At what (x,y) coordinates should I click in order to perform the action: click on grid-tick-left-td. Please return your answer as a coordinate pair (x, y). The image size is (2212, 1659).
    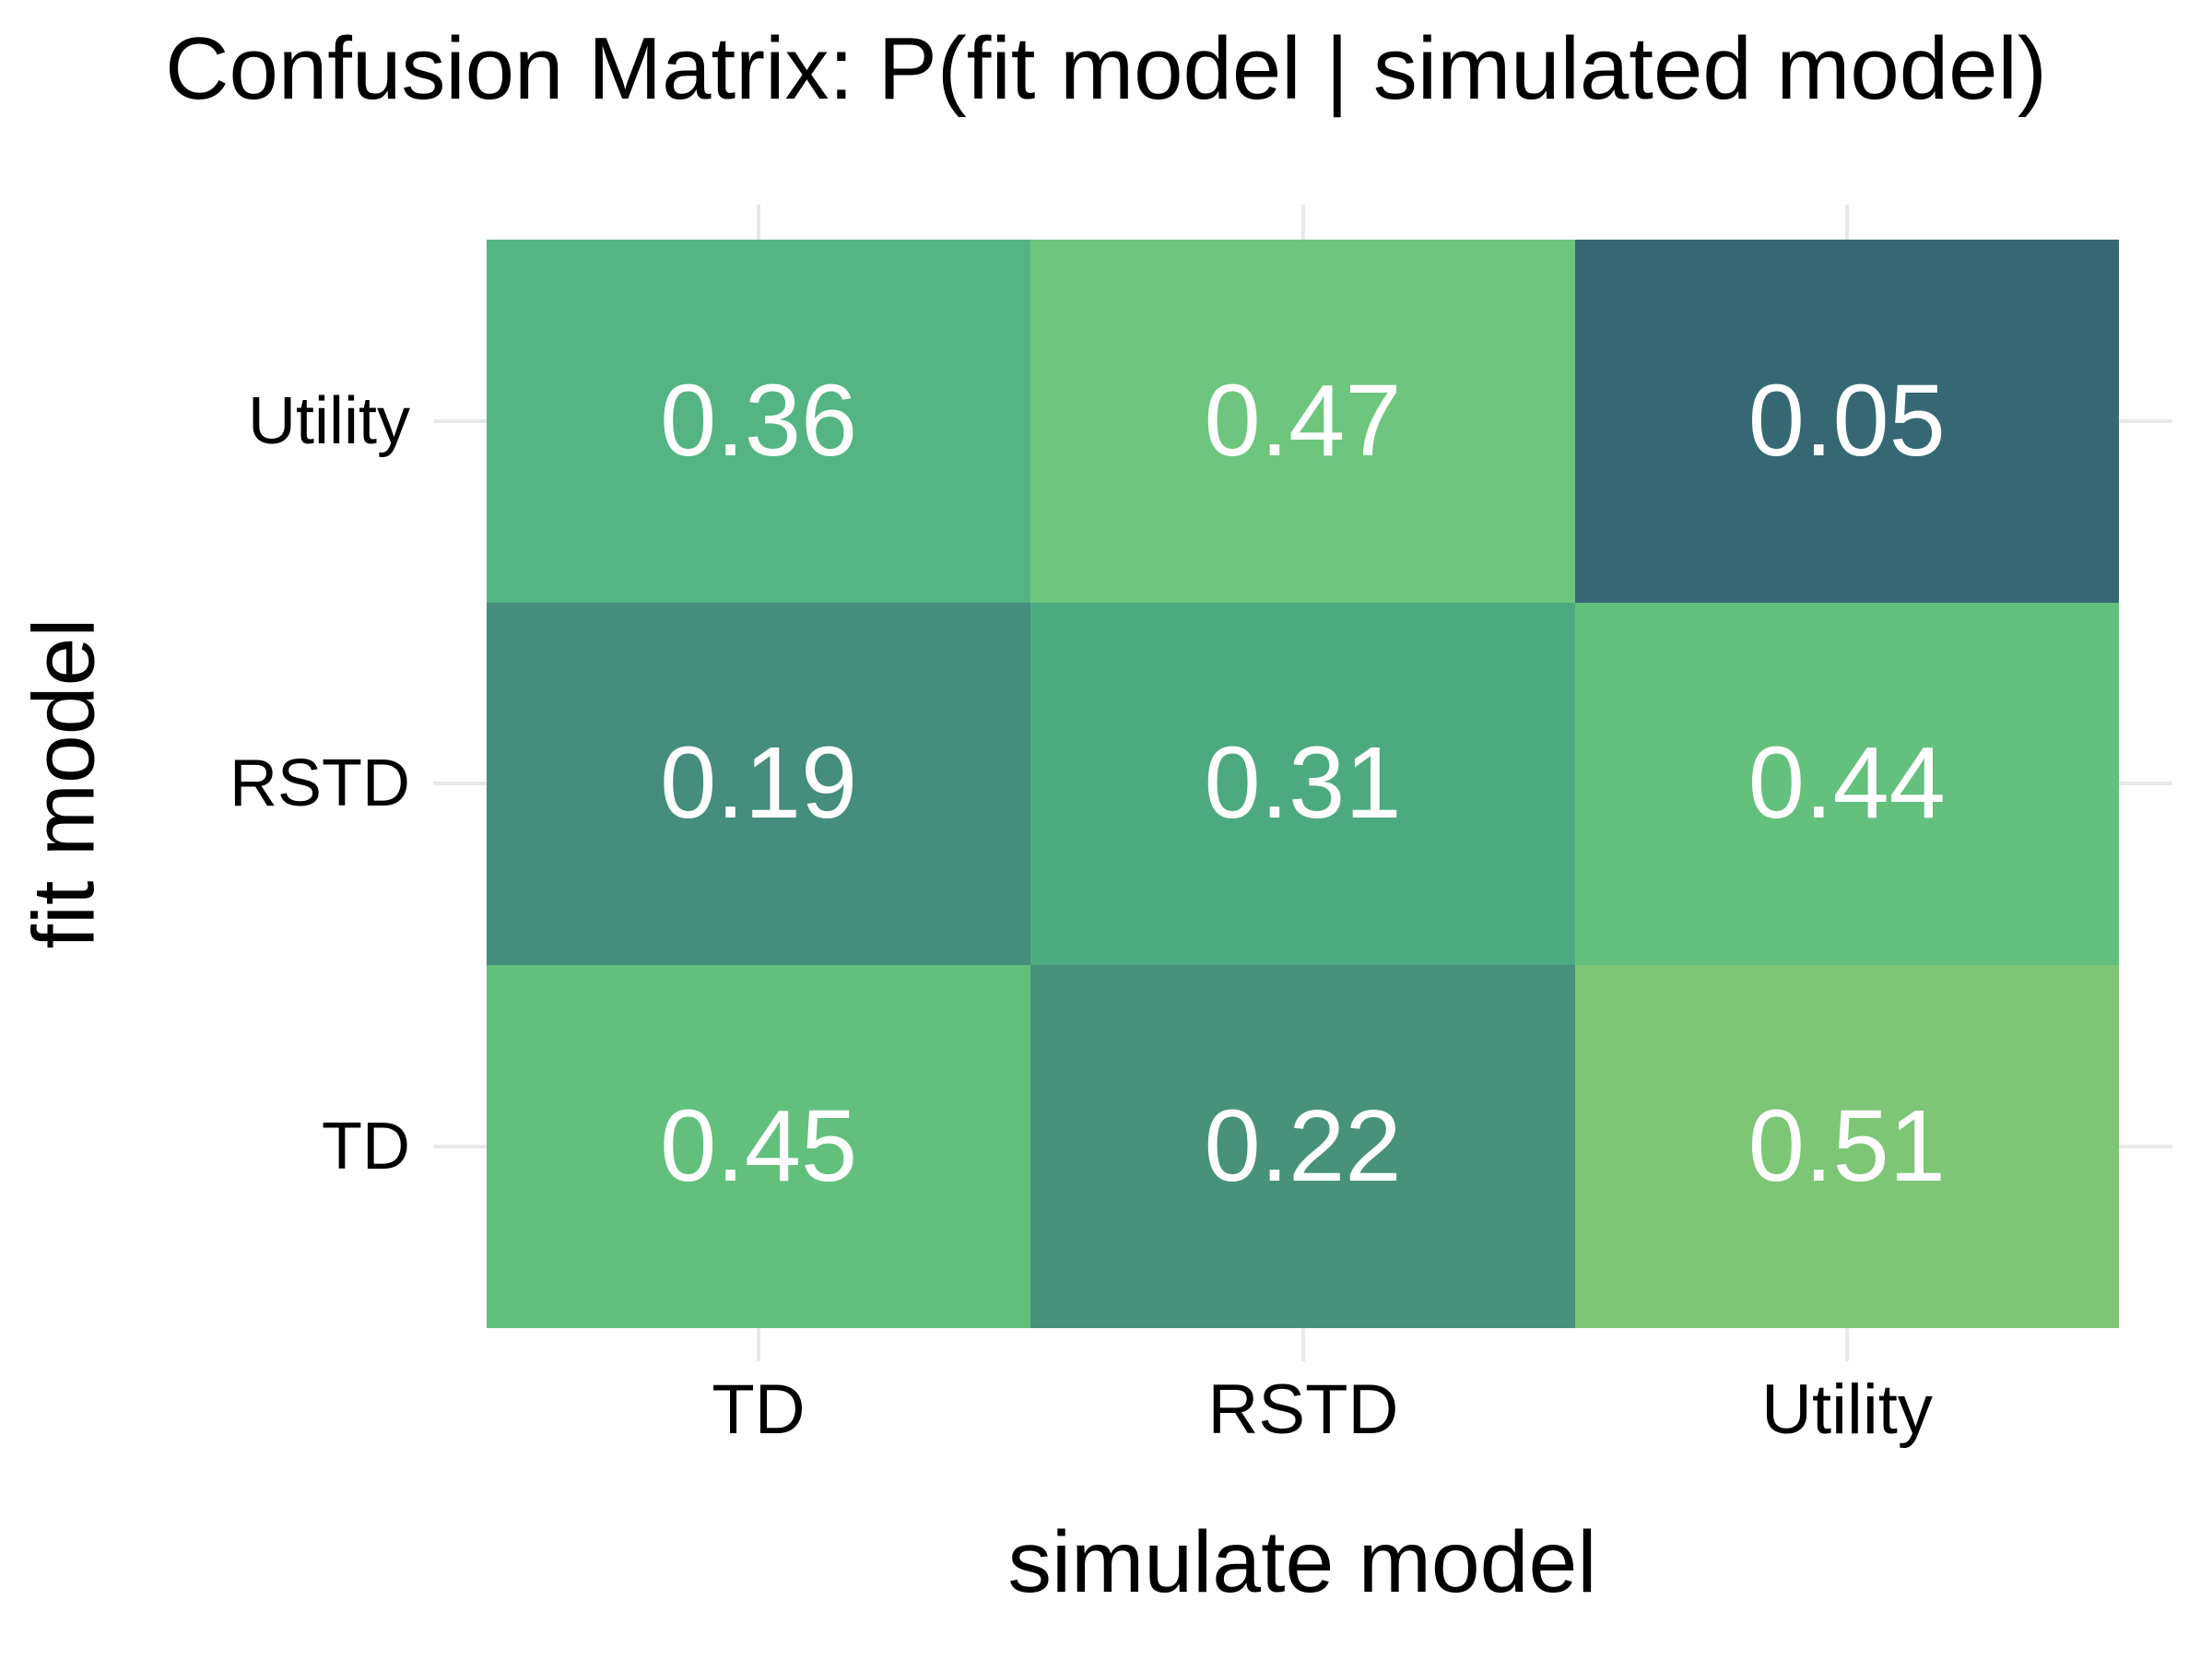
    Looking at the image, I should click on (460, 1146).